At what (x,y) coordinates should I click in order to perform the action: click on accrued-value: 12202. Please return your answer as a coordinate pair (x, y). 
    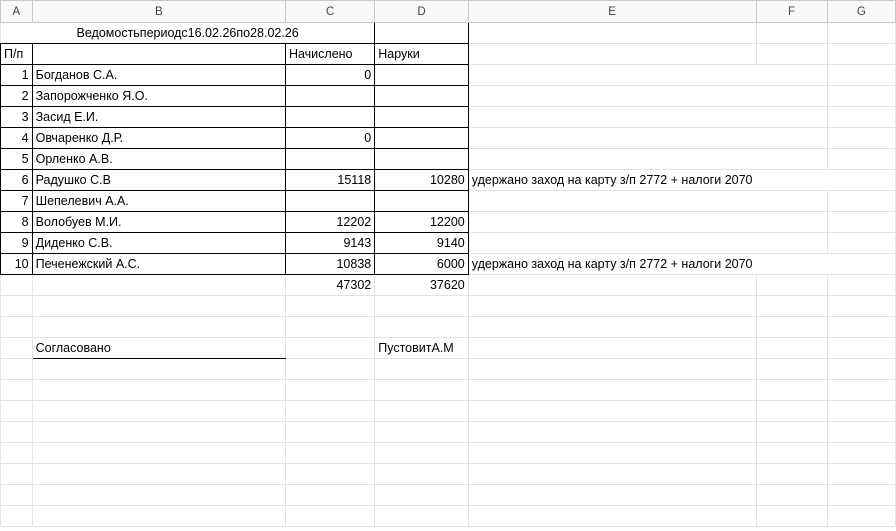
    Looking at the image, I should click on (330, 222).